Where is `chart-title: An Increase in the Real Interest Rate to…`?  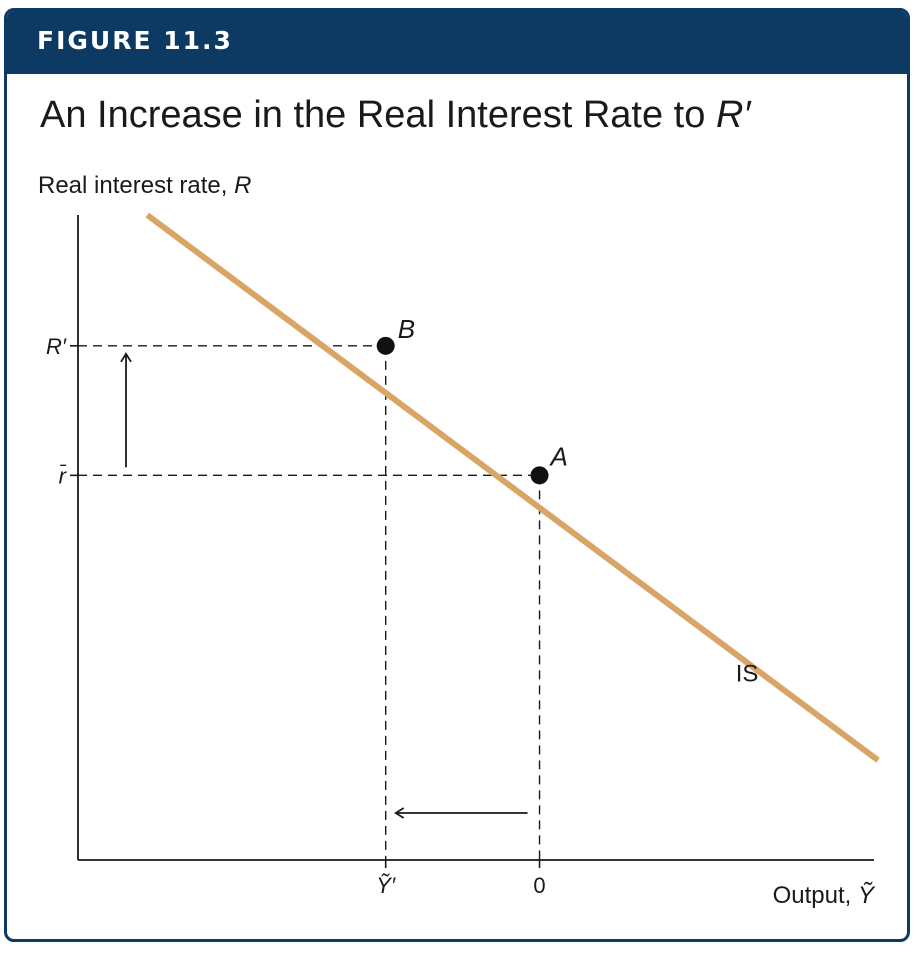 chart-title: An Increase in the Real Interest Rate to… is located at coordinates (395, 115).